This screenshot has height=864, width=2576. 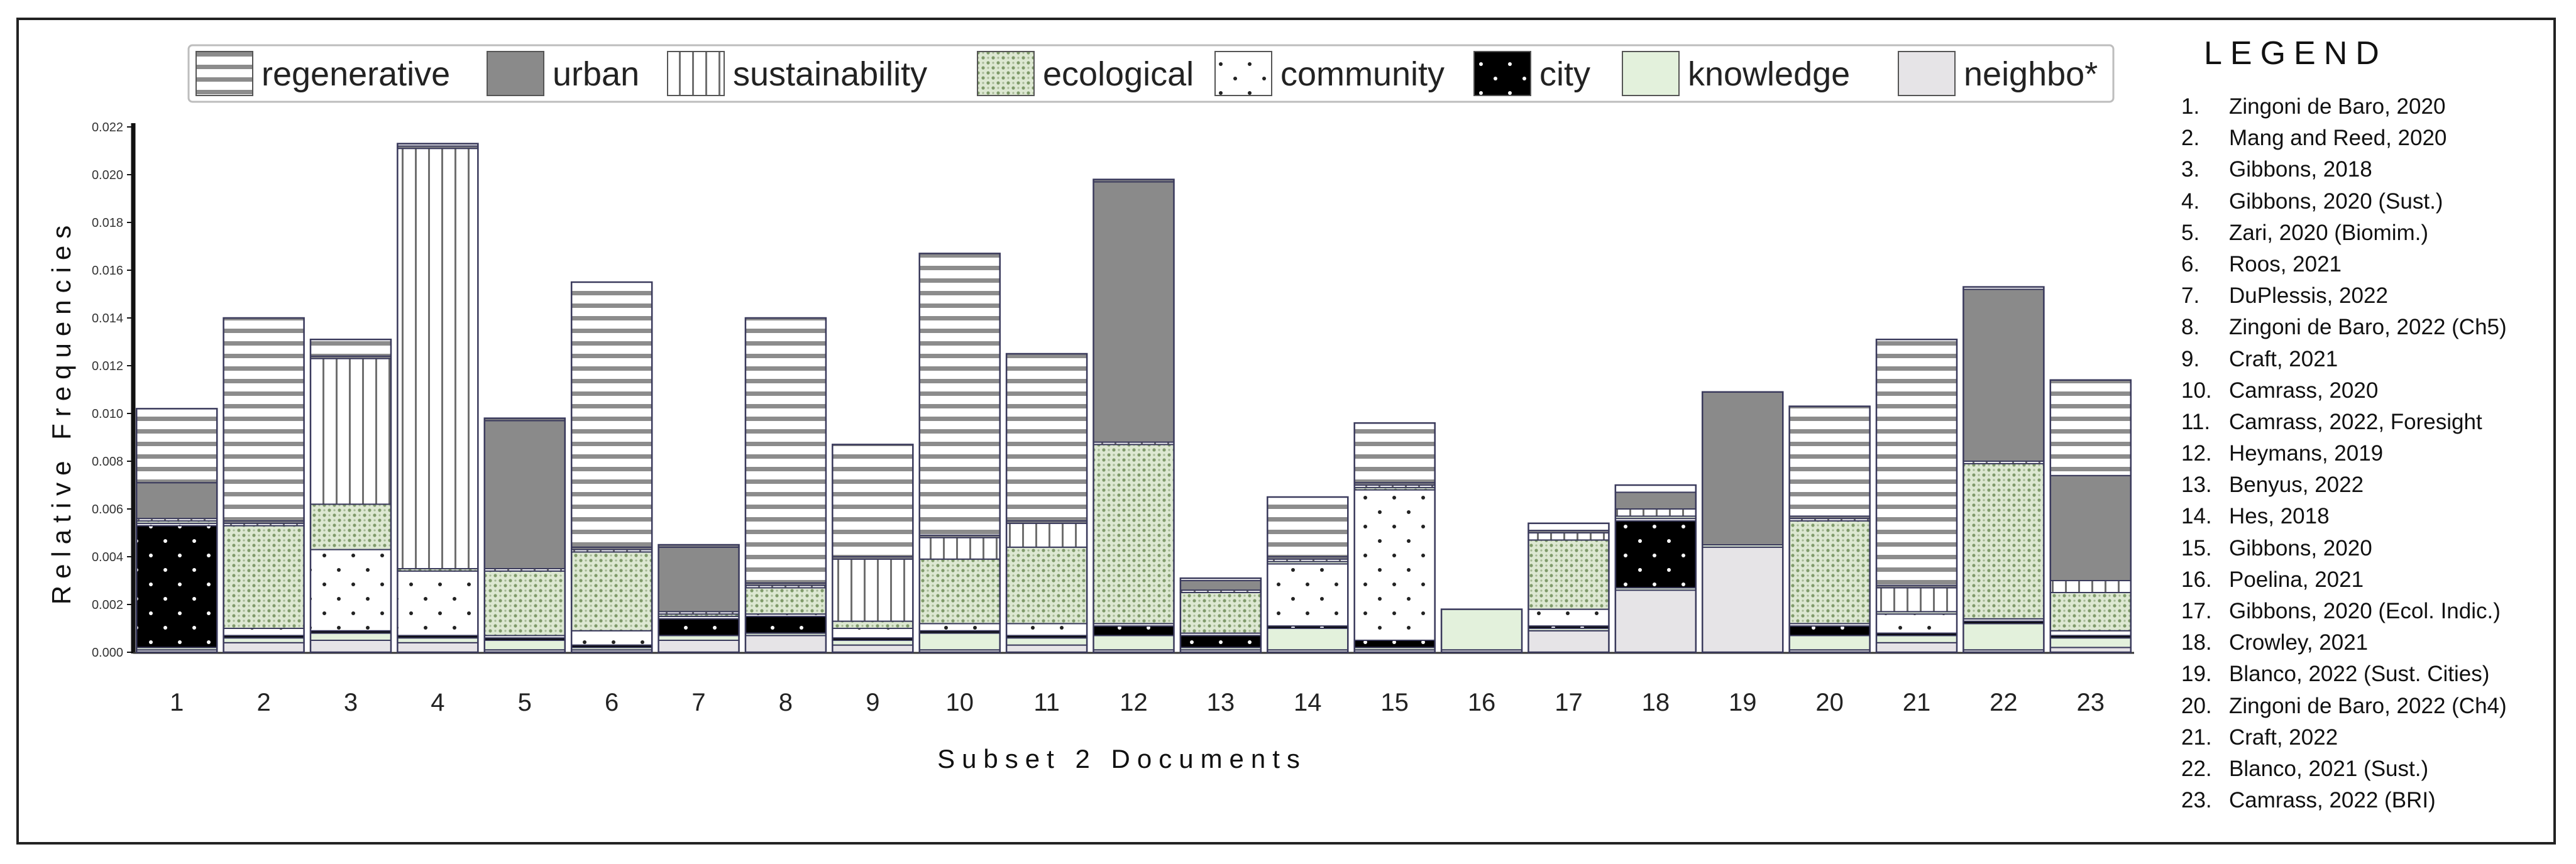 What do you see at coordinates (1047, 437) in the screenshot?
I see `bar-11-regenerative` at bounding box center [1047, 437].